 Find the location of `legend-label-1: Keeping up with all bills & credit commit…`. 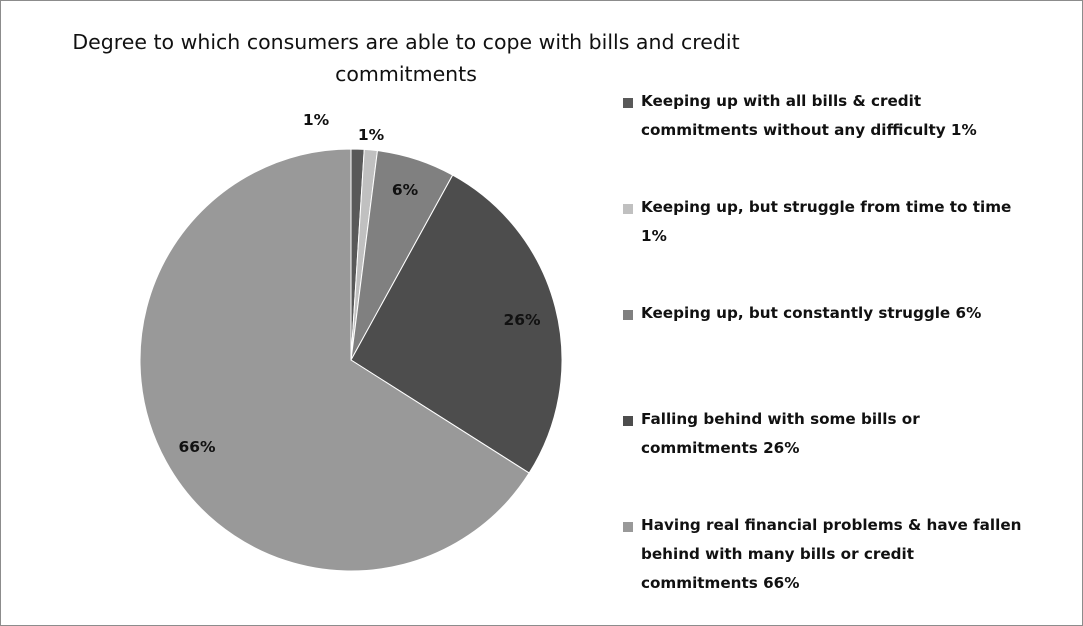

legend-label-1: Keeping up with all bills & credit commit… is located at coordinates (859, 116).